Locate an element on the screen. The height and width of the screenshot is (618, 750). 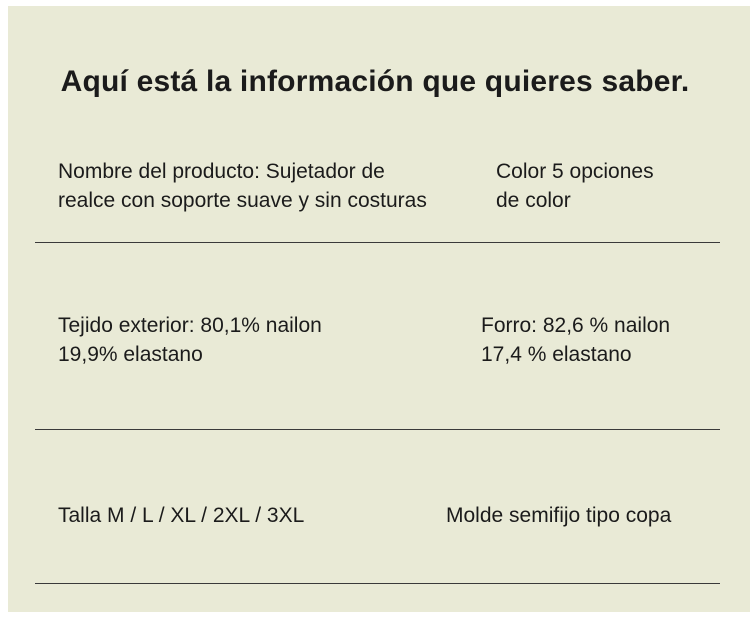
product-name-line-2: realce con soporte suave y sin costuras is located at coordinates (242, 200).